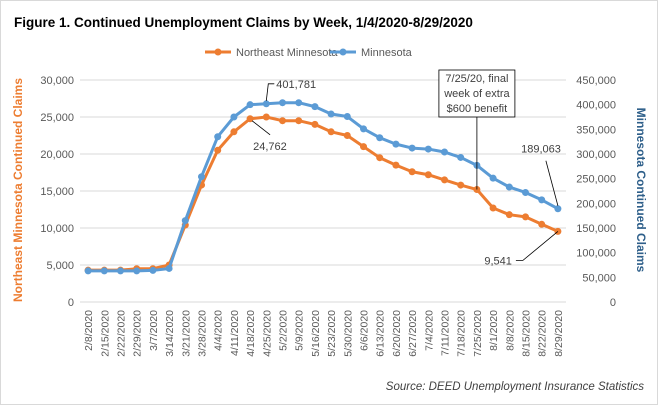  Describe the element at coordinates (267, 333) in the screenshot. I see `x-tick-label: 4/25/2020` at that location.